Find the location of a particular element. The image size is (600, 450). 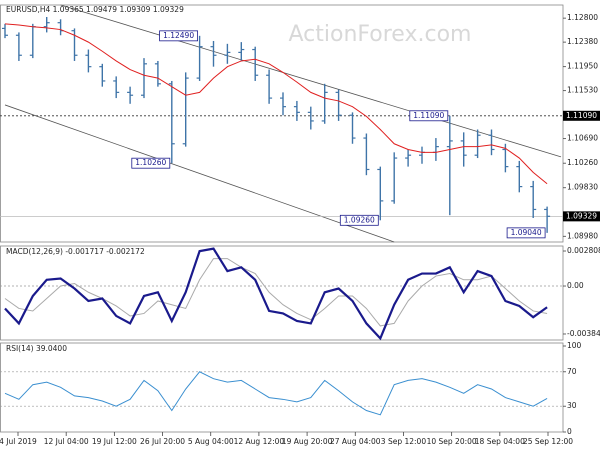

x-tick-label: 10 Sep 20:00 is located at coordinates (452, 441).